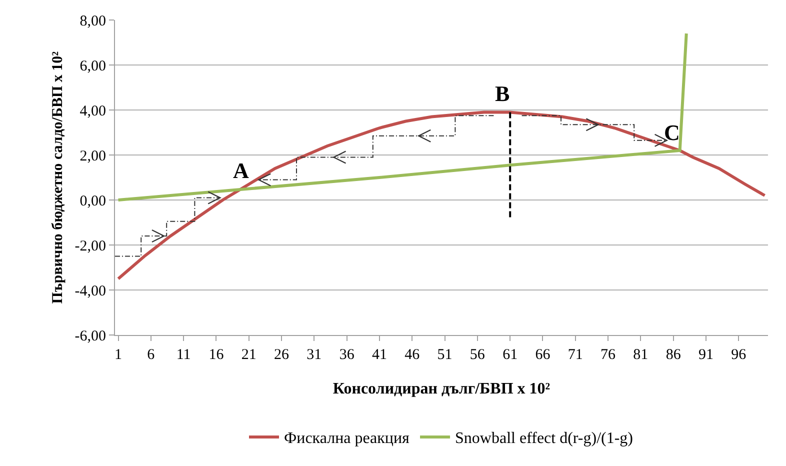 The image size is (786, 466). I want to click on x-tick-label: 31, so click(314, 355).